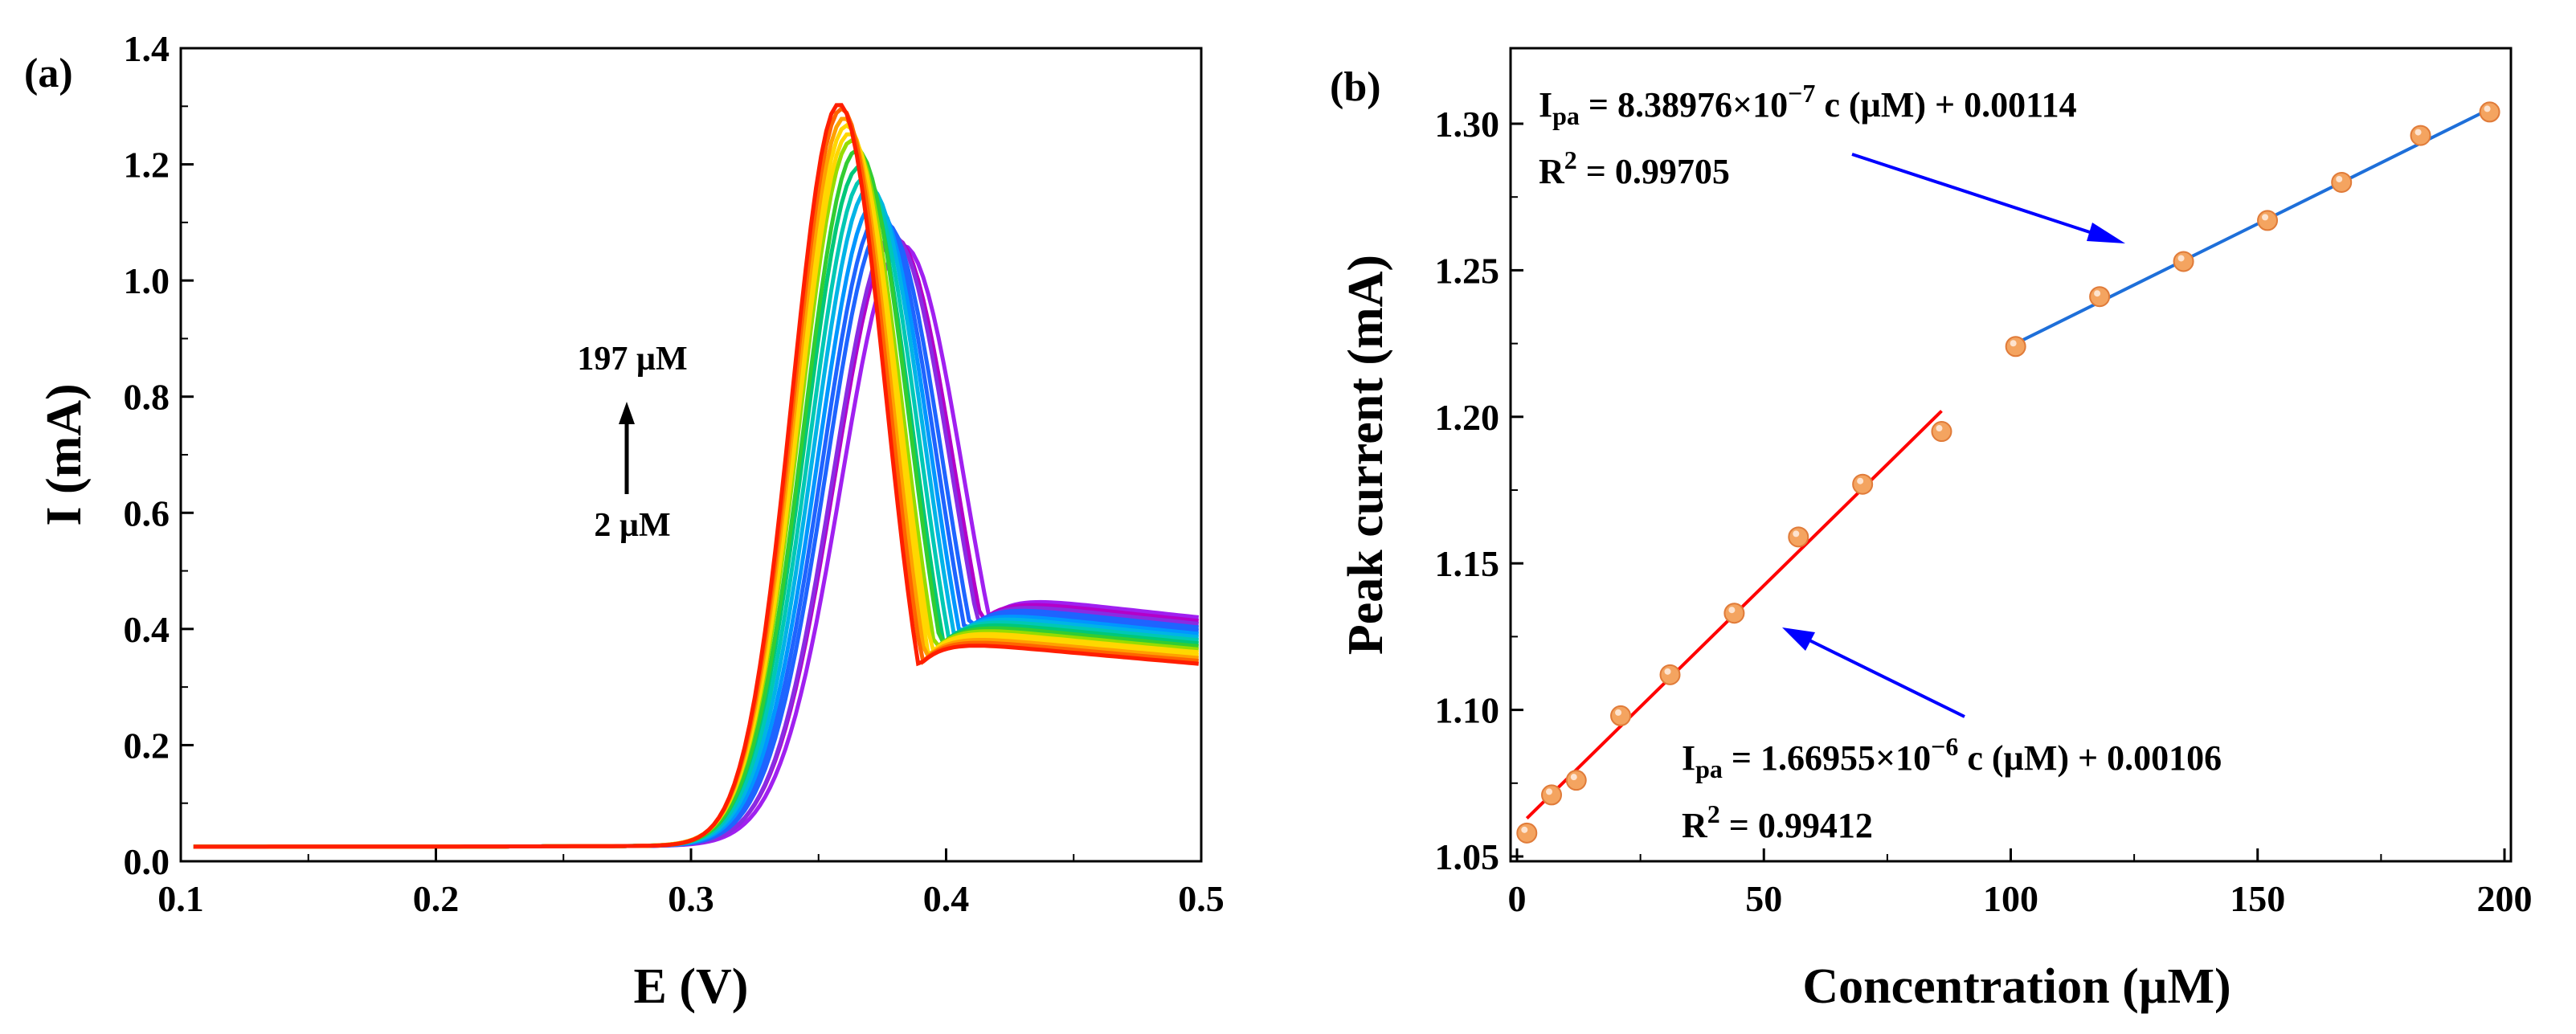 This screenshot has width=2576, height=1034. What do you see at coordinates (147, 165) in the screenshot?
I see `y-tick-label: 1.2` at bounding box center [147, 165].